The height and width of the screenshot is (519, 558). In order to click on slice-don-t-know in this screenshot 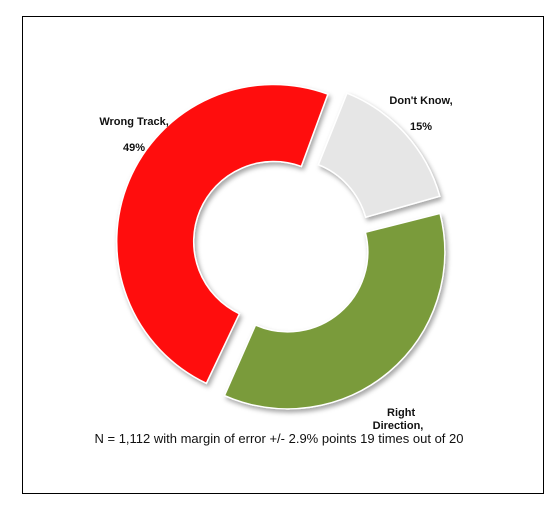, I will do `click(379, 155)`.